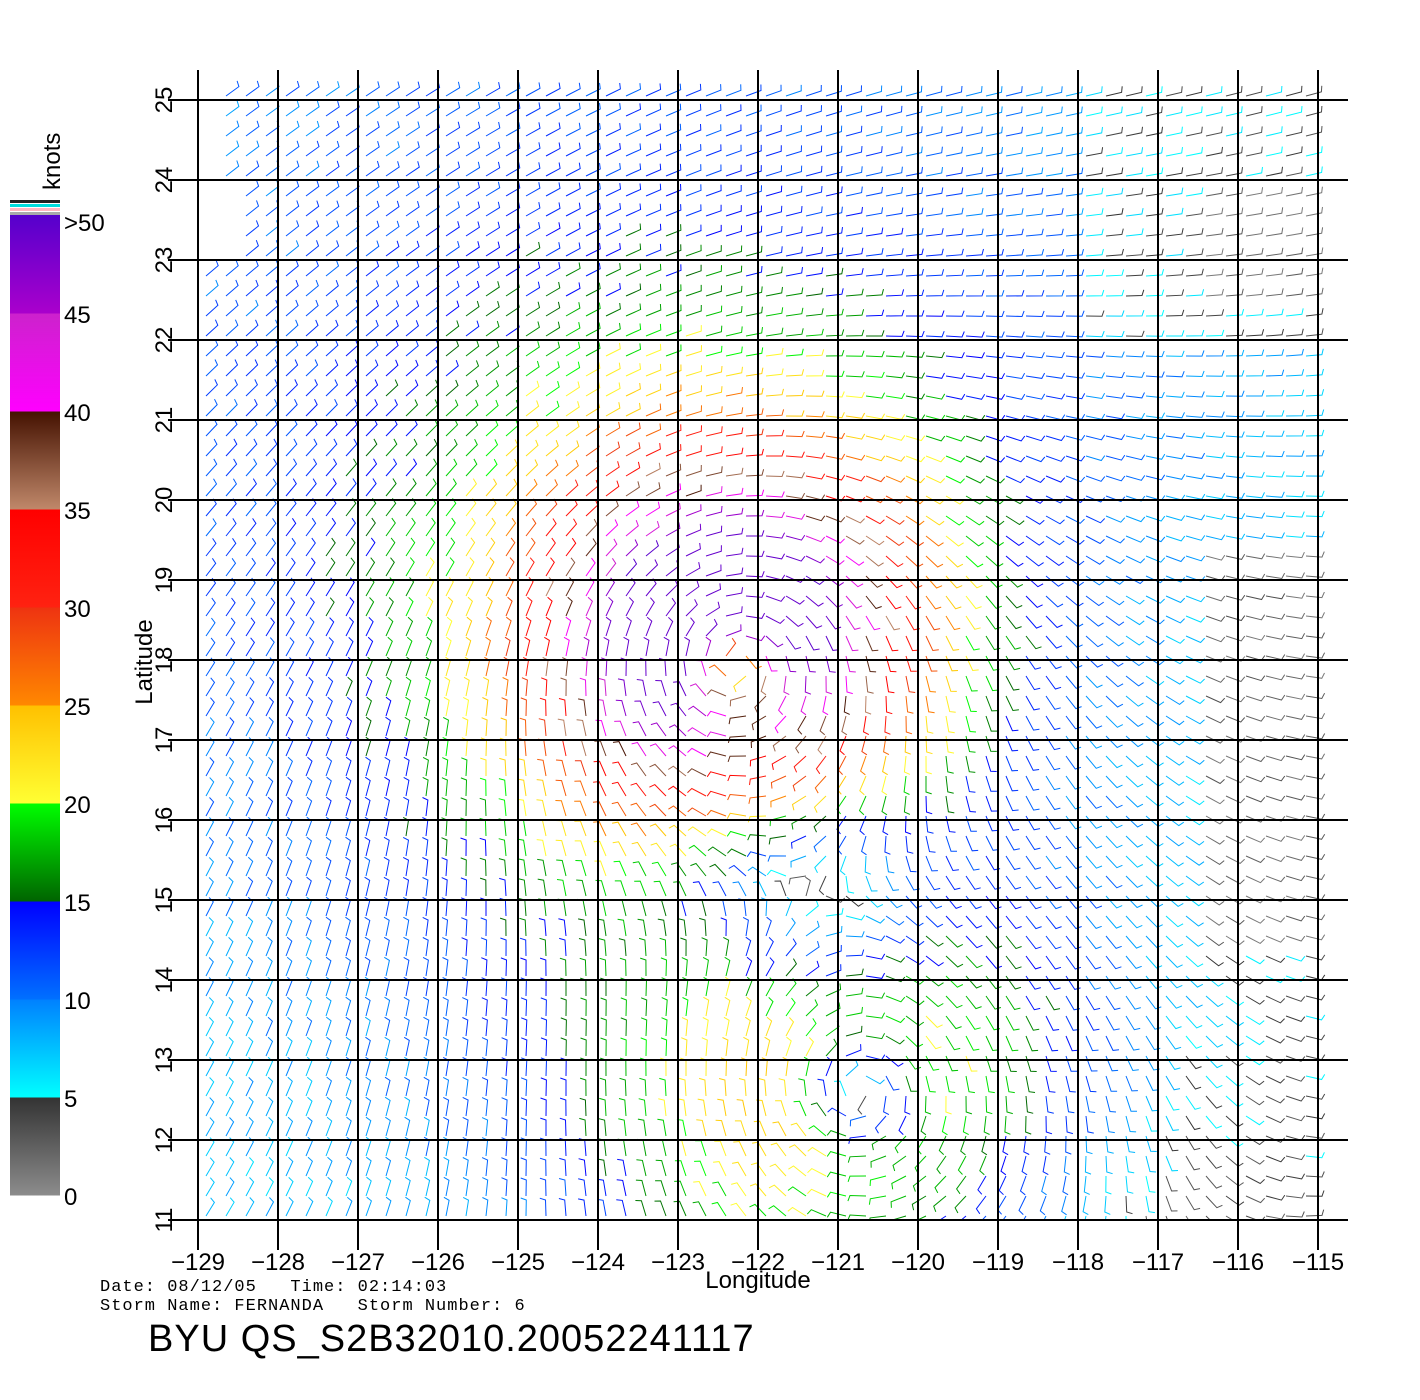 The width and height of the screenshot is (1420, 1400). Describe the element at coordinates (77, 511) in the screenshot. I see `colorbar-tick-label: 35` at that location.